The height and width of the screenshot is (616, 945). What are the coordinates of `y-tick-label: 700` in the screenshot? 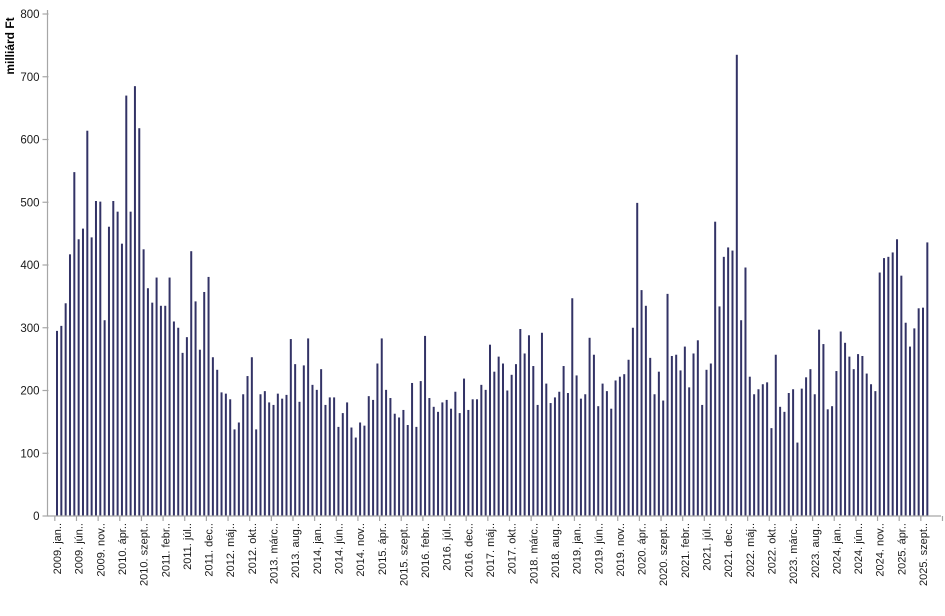 It's located at (29, 78).